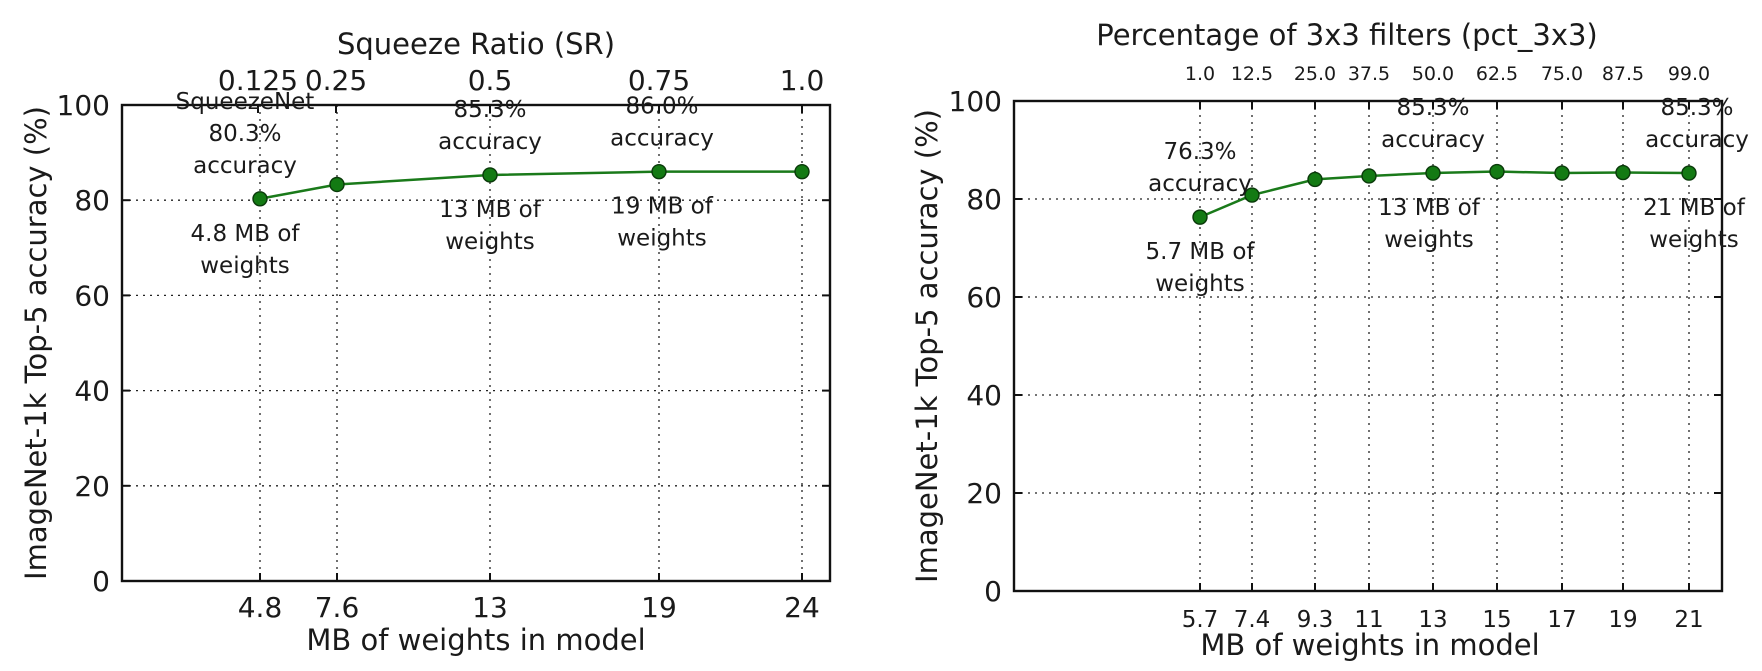 The height and width of the screenshot is (671, 1762). Describe the element at coordinates (1689, 74) in the screenshot. I see `top-tick-label: 99.0` at that location.